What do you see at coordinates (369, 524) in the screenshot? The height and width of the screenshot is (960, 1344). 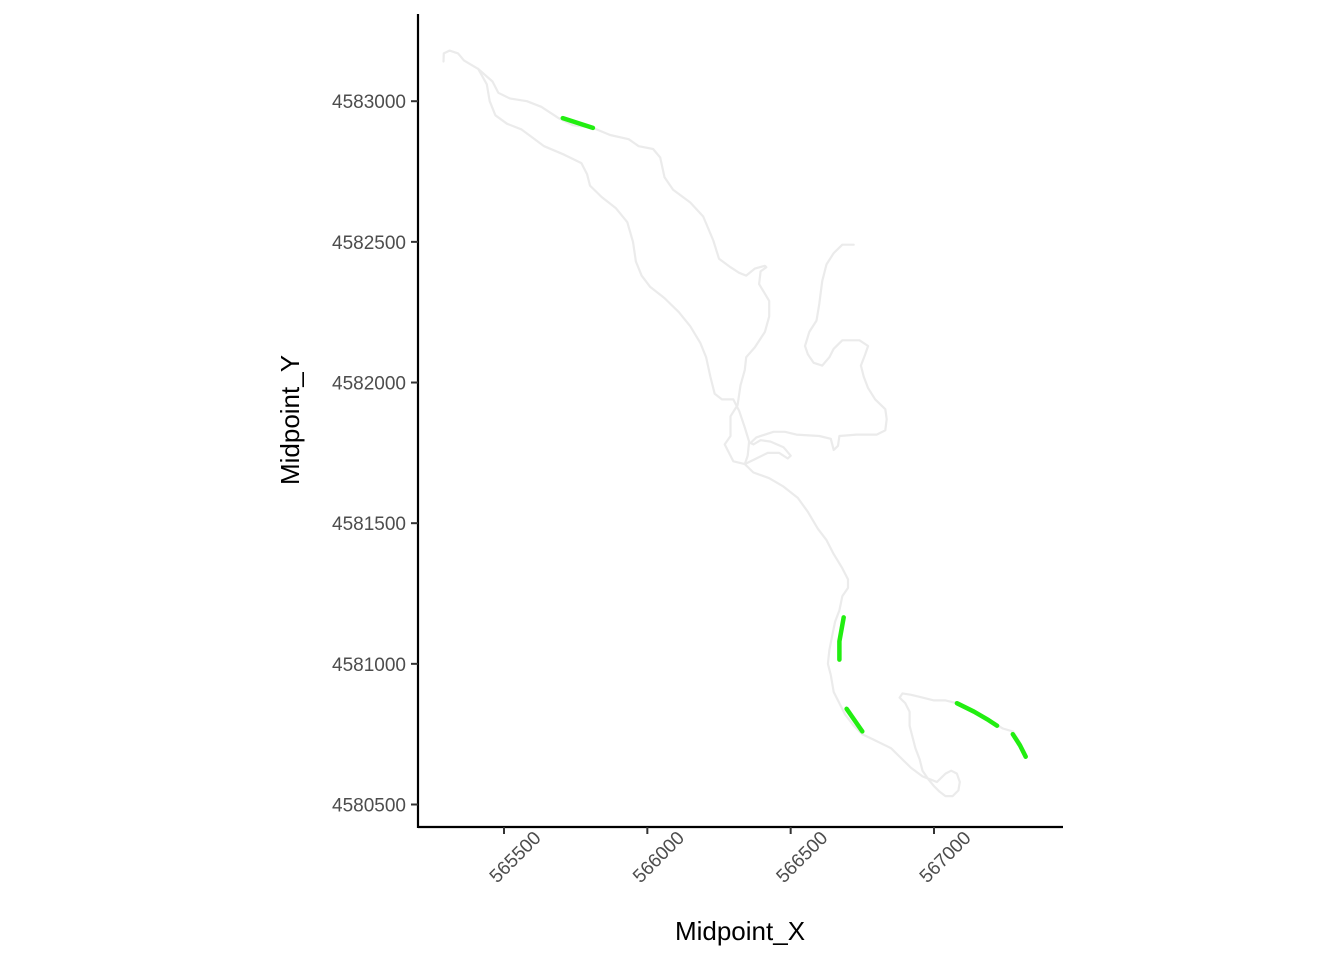 I see `y-tick-label: 4581500` at bounding box center [369, 524].